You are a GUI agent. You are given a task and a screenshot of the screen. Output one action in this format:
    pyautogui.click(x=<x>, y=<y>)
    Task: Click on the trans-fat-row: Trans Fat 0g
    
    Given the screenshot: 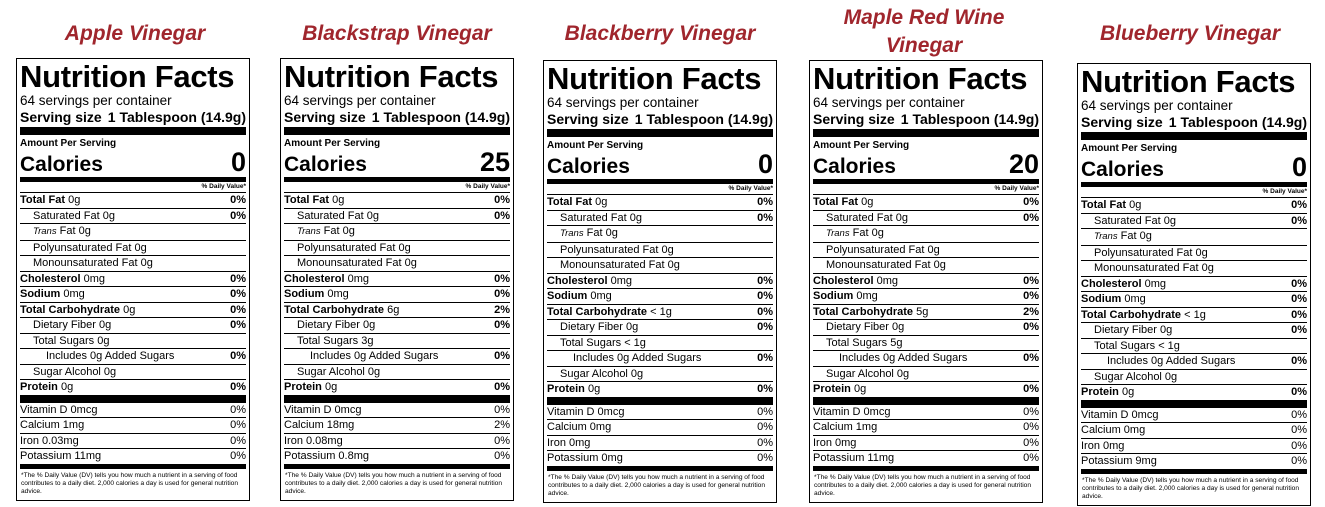 What is the action you would take?
    pyautogui.click(x=926, y=234)
    